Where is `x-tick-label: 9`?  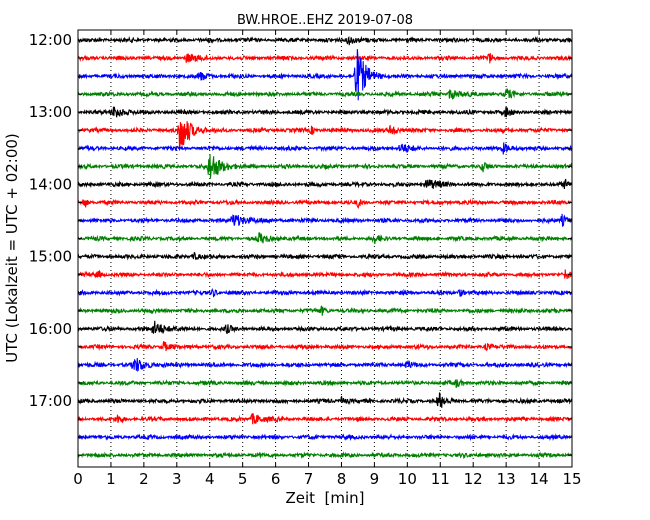 x-tick-label: 9 is located at coordinates (375, 479).